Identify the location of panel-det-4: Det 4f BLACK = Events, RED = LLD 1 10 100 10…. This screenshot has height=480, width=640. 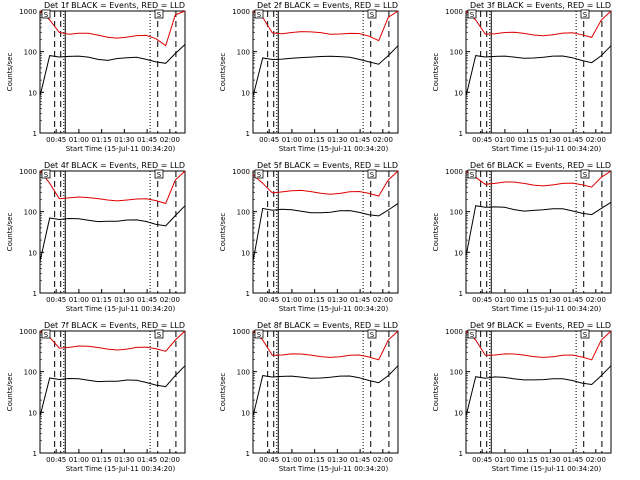
(96, 237).